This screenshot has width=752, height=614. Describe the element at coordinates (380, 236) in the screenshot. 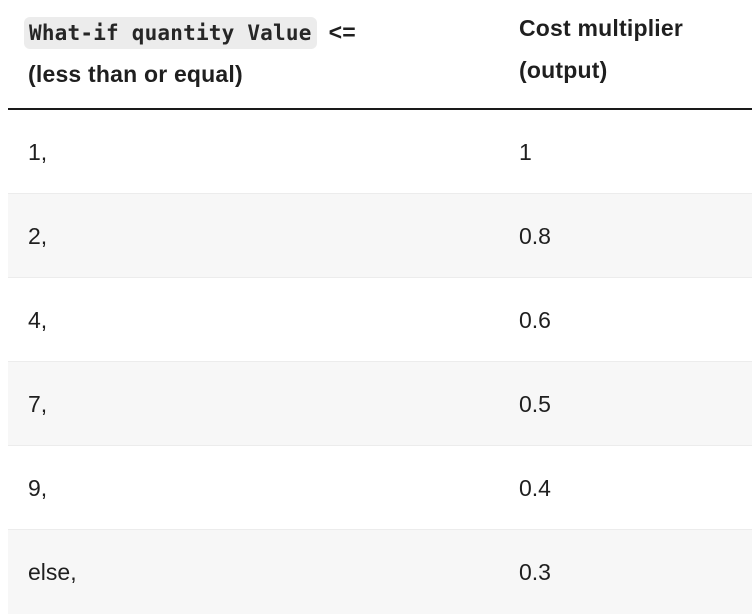

I see `table-row: 2, 0.8` at that location.